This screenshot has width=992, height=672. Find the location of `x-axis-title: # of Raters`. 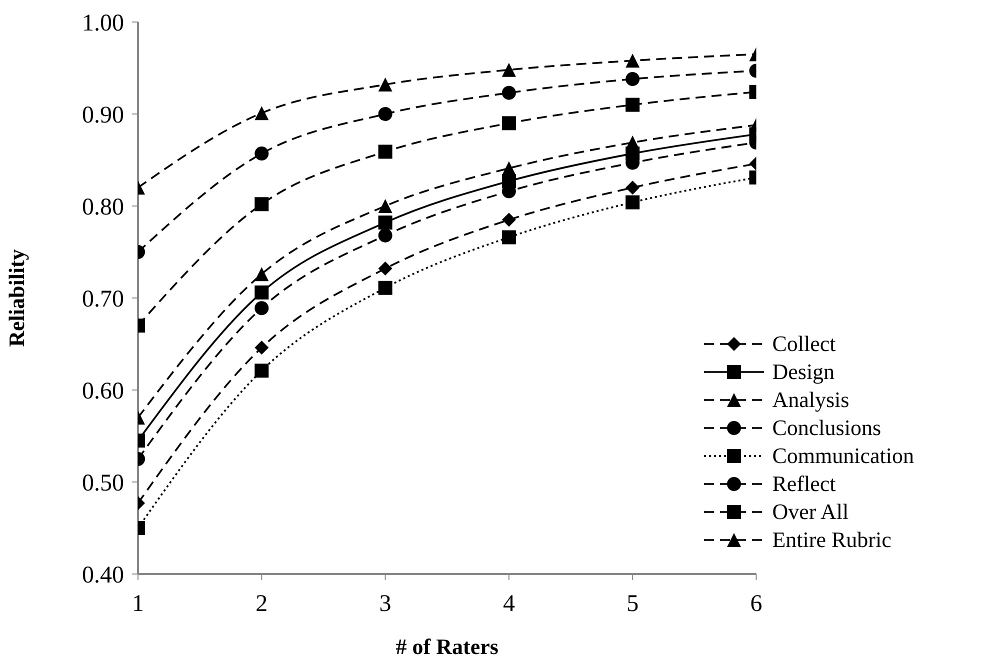

x-axis-title: # of Raters is located at coordinates (447, 646).